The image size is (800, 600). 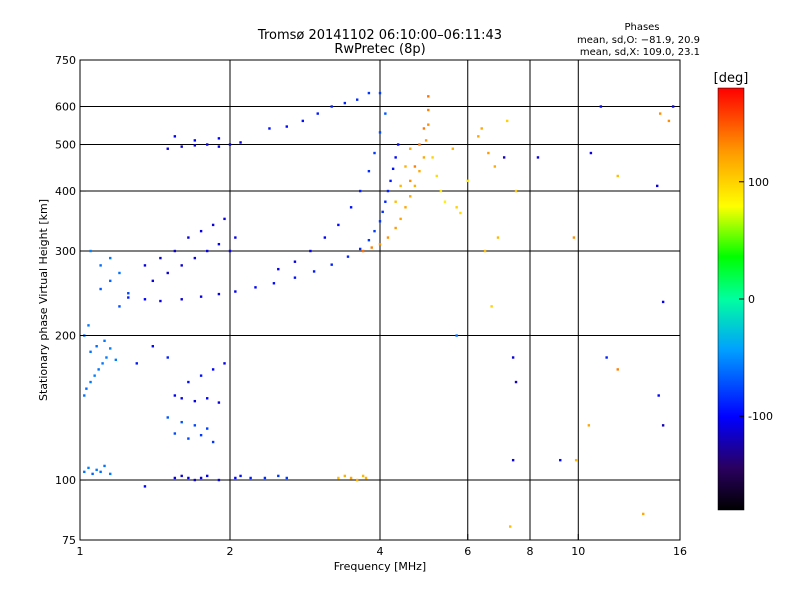 I want to click on y-tick-label: 750, so click(x=65, y=60).